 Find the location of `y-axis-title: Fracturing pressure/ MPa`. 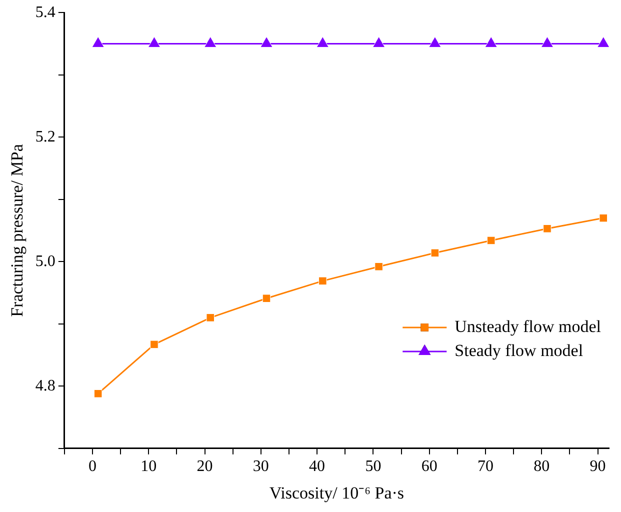

y-axis-title: Fracturing pressure/ MPa is located at coordinates (17, 230).